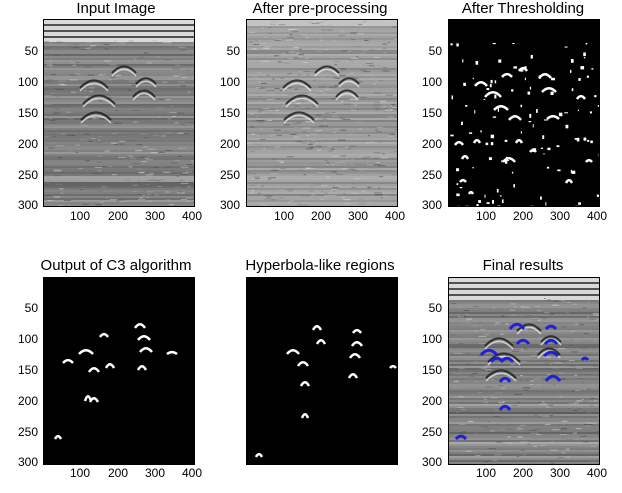 The image size is (622, 493). I want to click on panel-title: Hyperbola-like regions, so click(320, 265).